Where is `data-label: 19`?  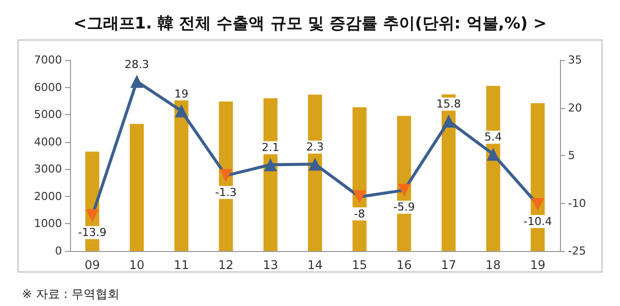
data-label: 19 is located at coordinates (181, 93).